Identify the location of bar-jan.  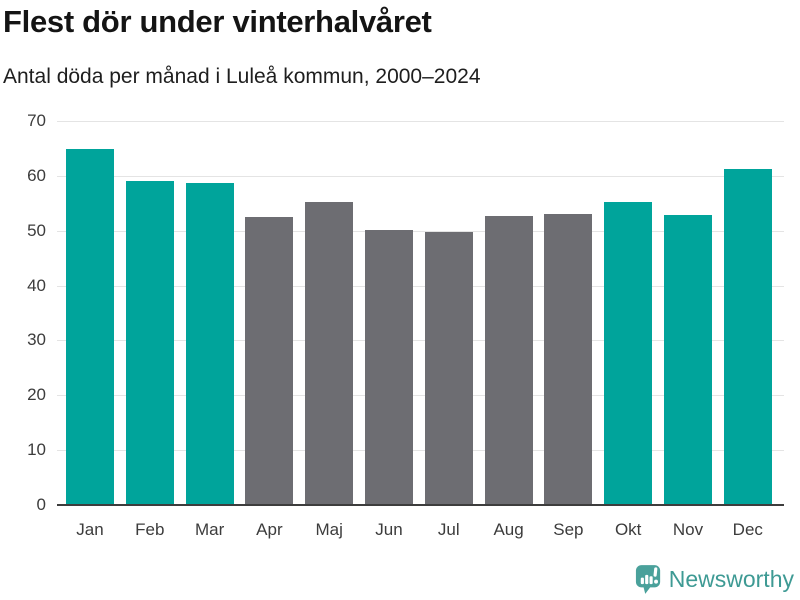
(90, 326).